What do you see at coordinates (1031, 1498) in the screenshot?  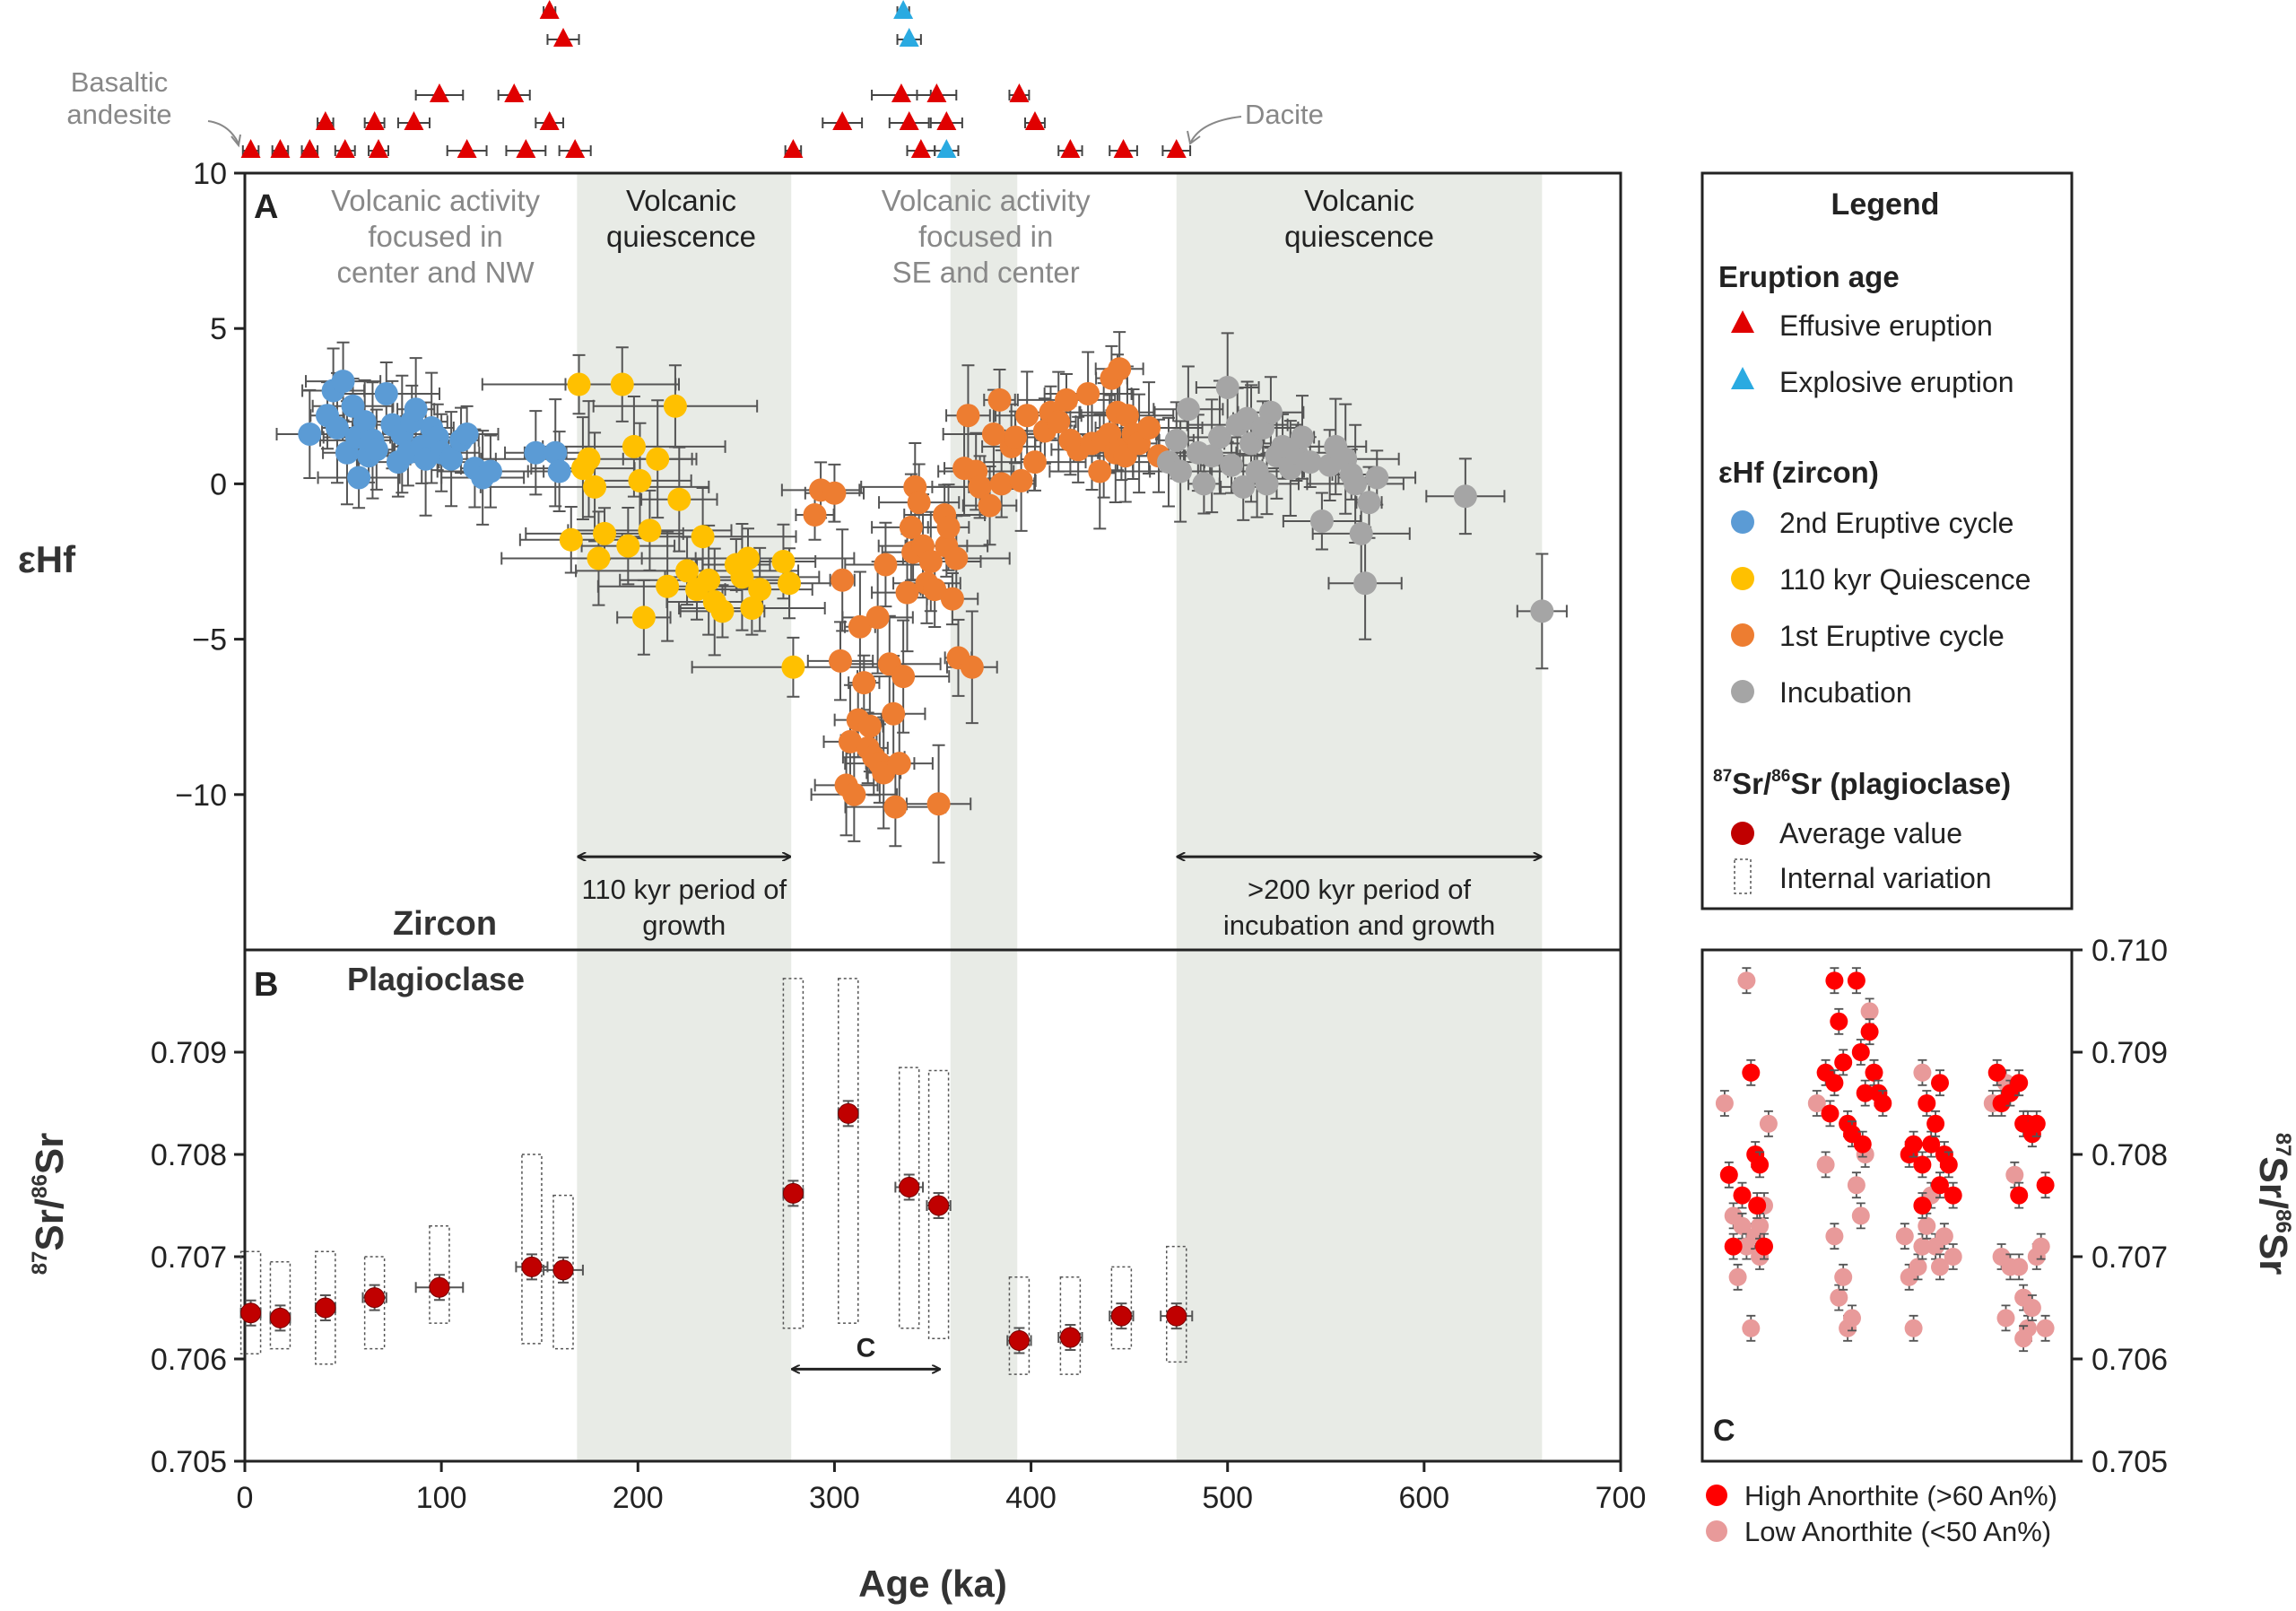 I see `age-tick-4: 400` at bounding box center [1031, 1498].